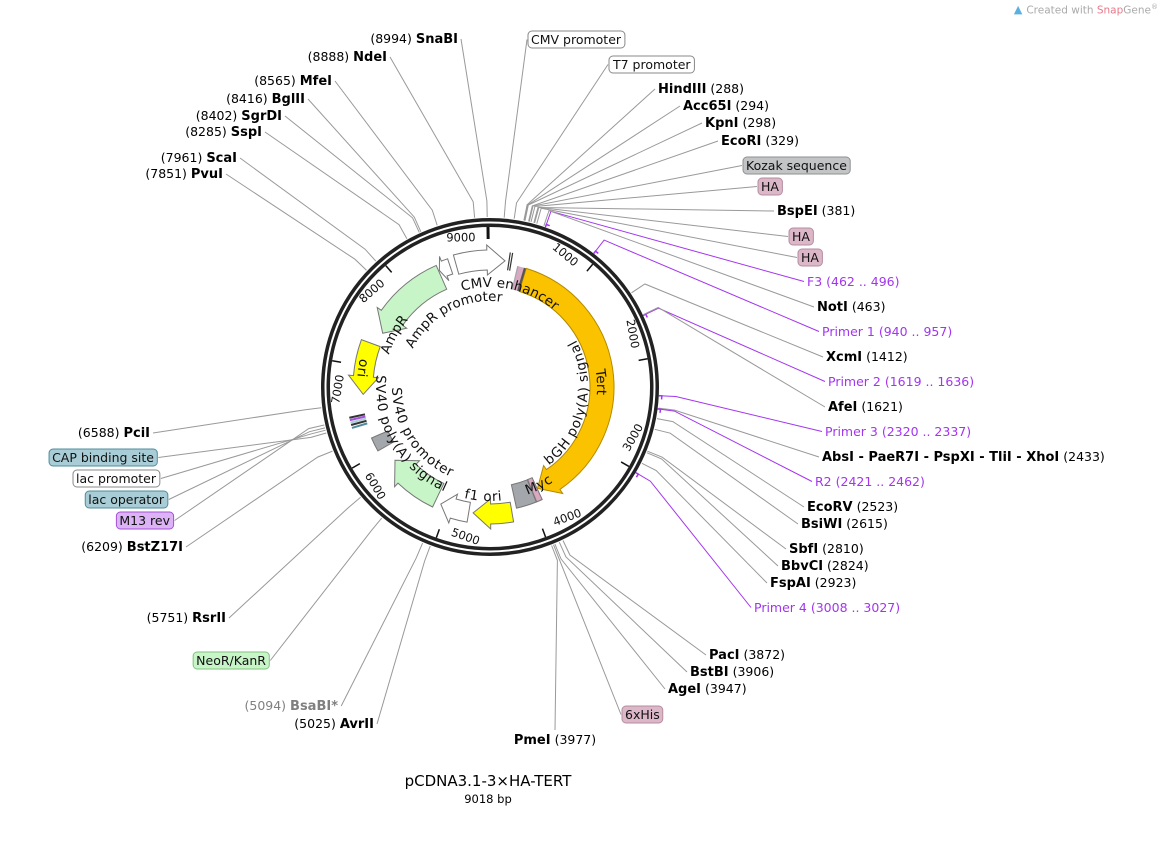  Describe the element at coordinates (645, 315) in the screenshot. I see `primer-arrow-icon` at that location.